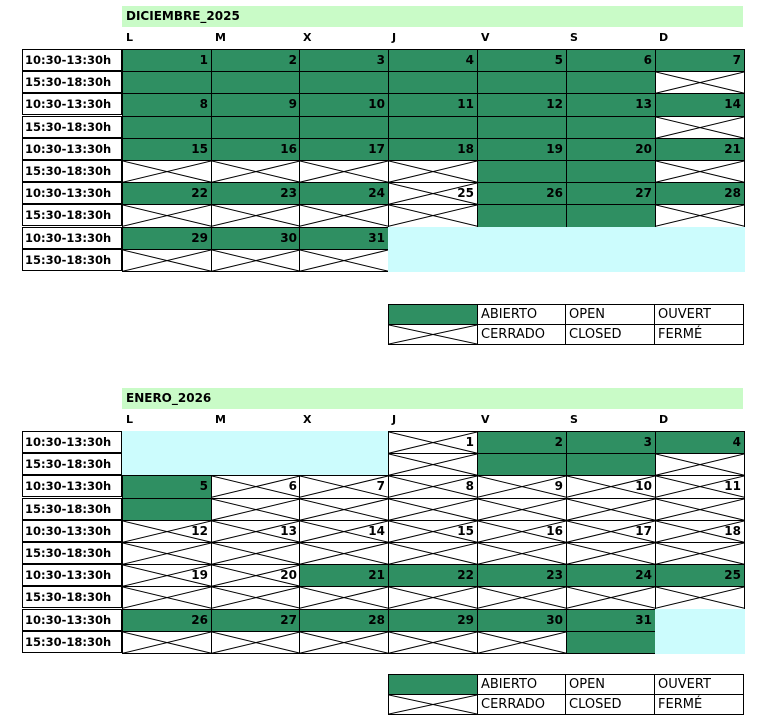 The image size is (760, 722). Describe the element at coordinates (380, 486) in the screenshot. I see `day-number: 7` at that location.